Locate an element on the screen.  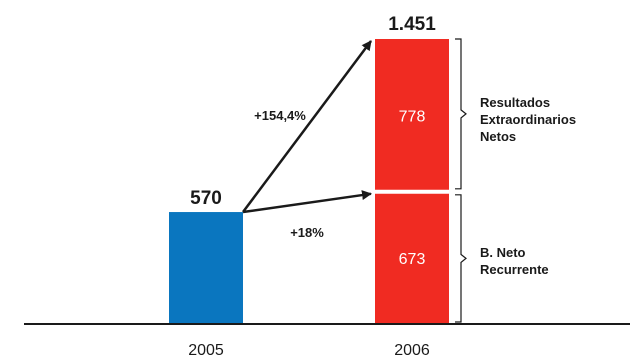
bar-2006-extraordinary is located at coordinates (412, 115).